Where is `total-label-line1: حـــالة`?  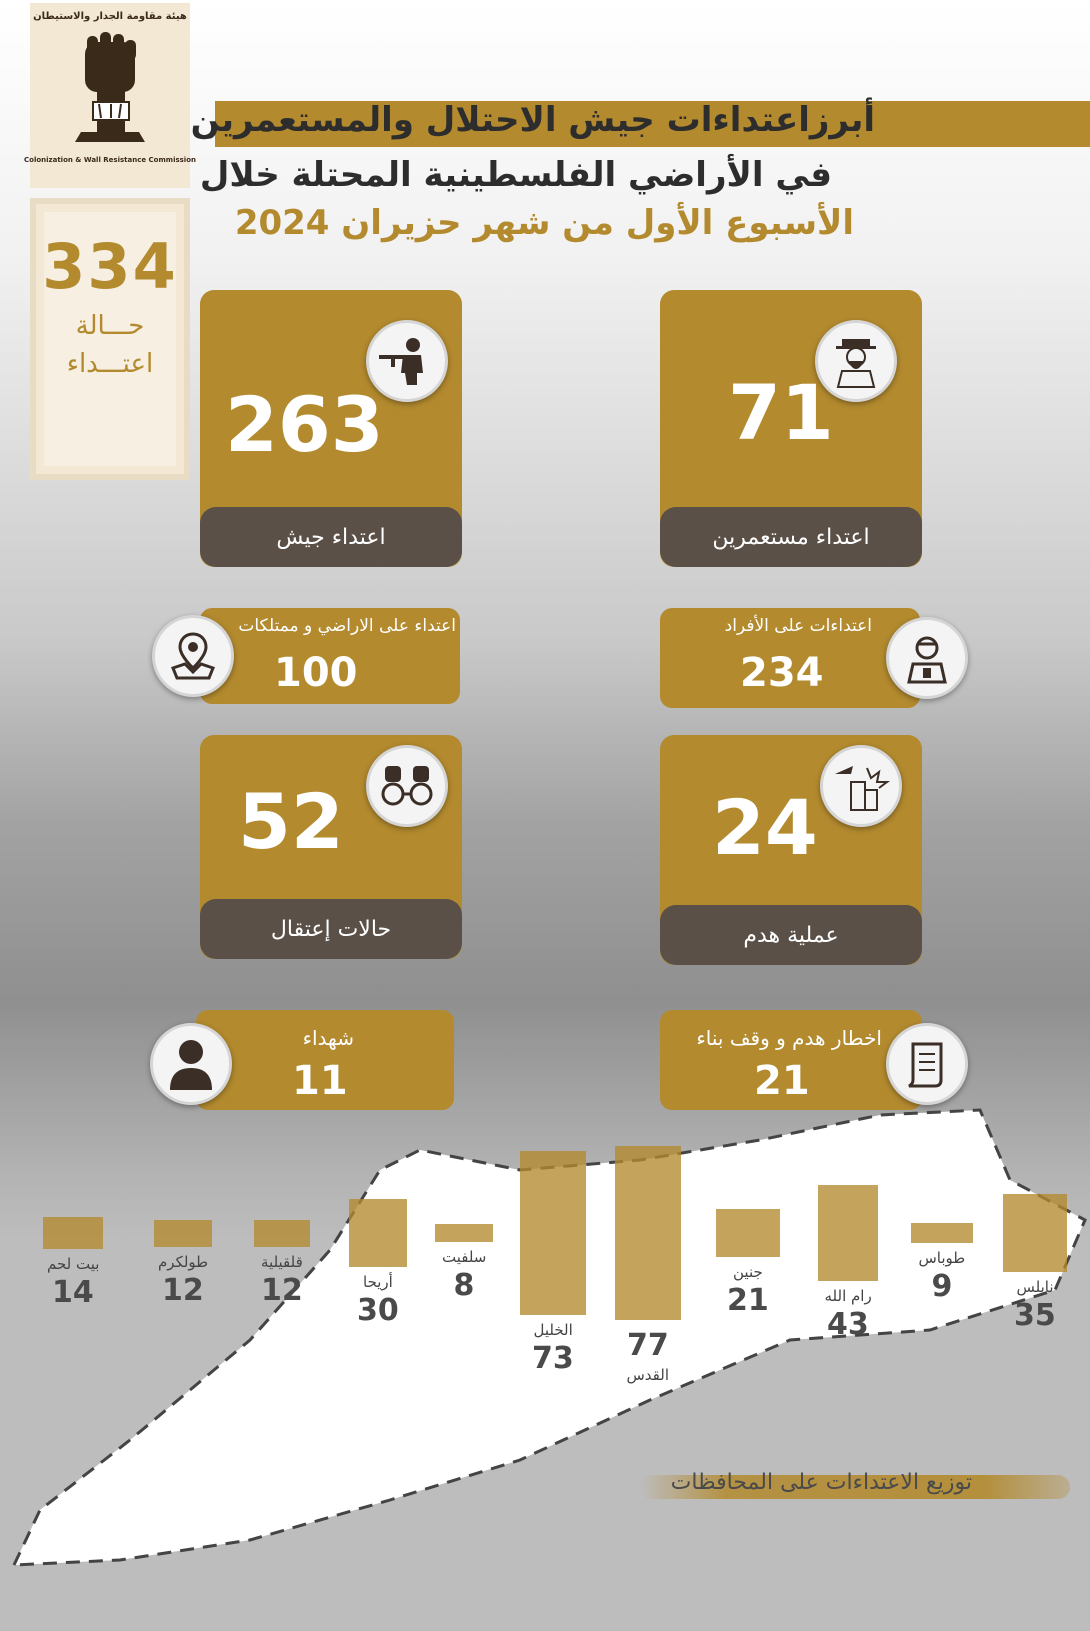
total-label-line1: حـــالة is located at coordinates (110, 326).